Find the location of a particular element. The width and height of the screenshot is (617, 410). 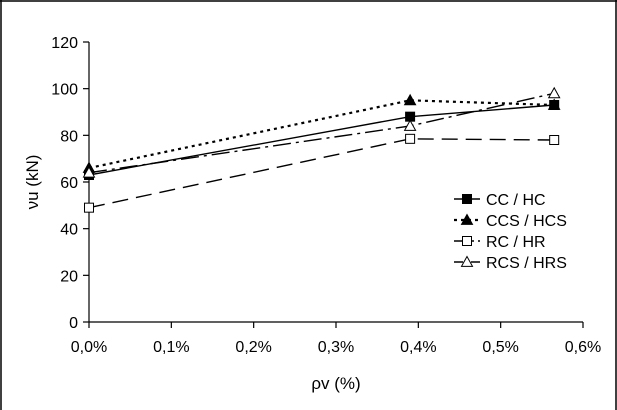

x-tick-label: 0,2% is located at coordinates (253, 347).